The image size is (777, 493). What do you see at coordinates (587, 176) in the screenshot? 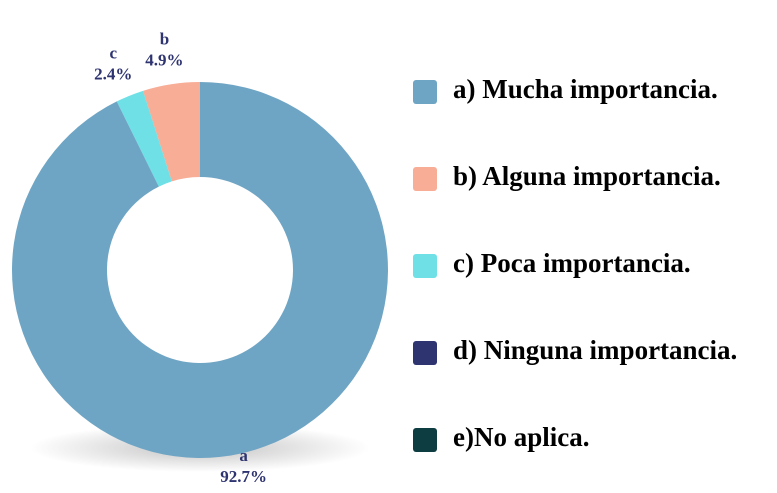
I see `legend-label: b) Alguna importancia.` at bounding box center [587, 176].